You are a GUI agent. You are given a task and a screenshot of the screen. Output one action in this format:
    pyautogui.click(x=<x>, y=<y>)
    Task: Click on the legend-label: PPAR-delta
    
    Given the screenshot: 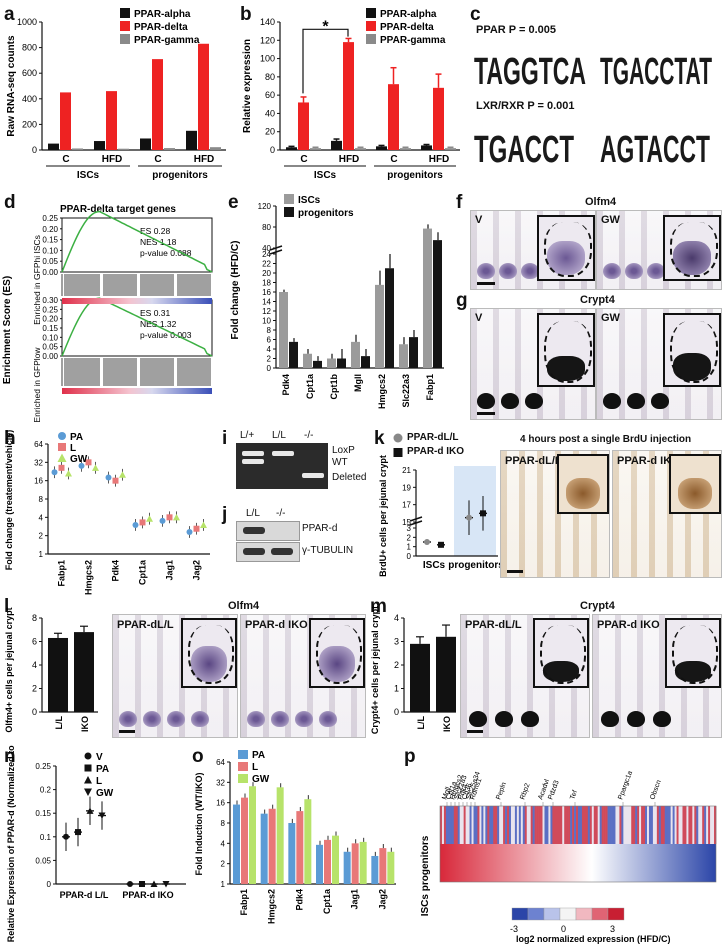 What is the action you would take?
    pyautogui.click(x=161, y=27)
    